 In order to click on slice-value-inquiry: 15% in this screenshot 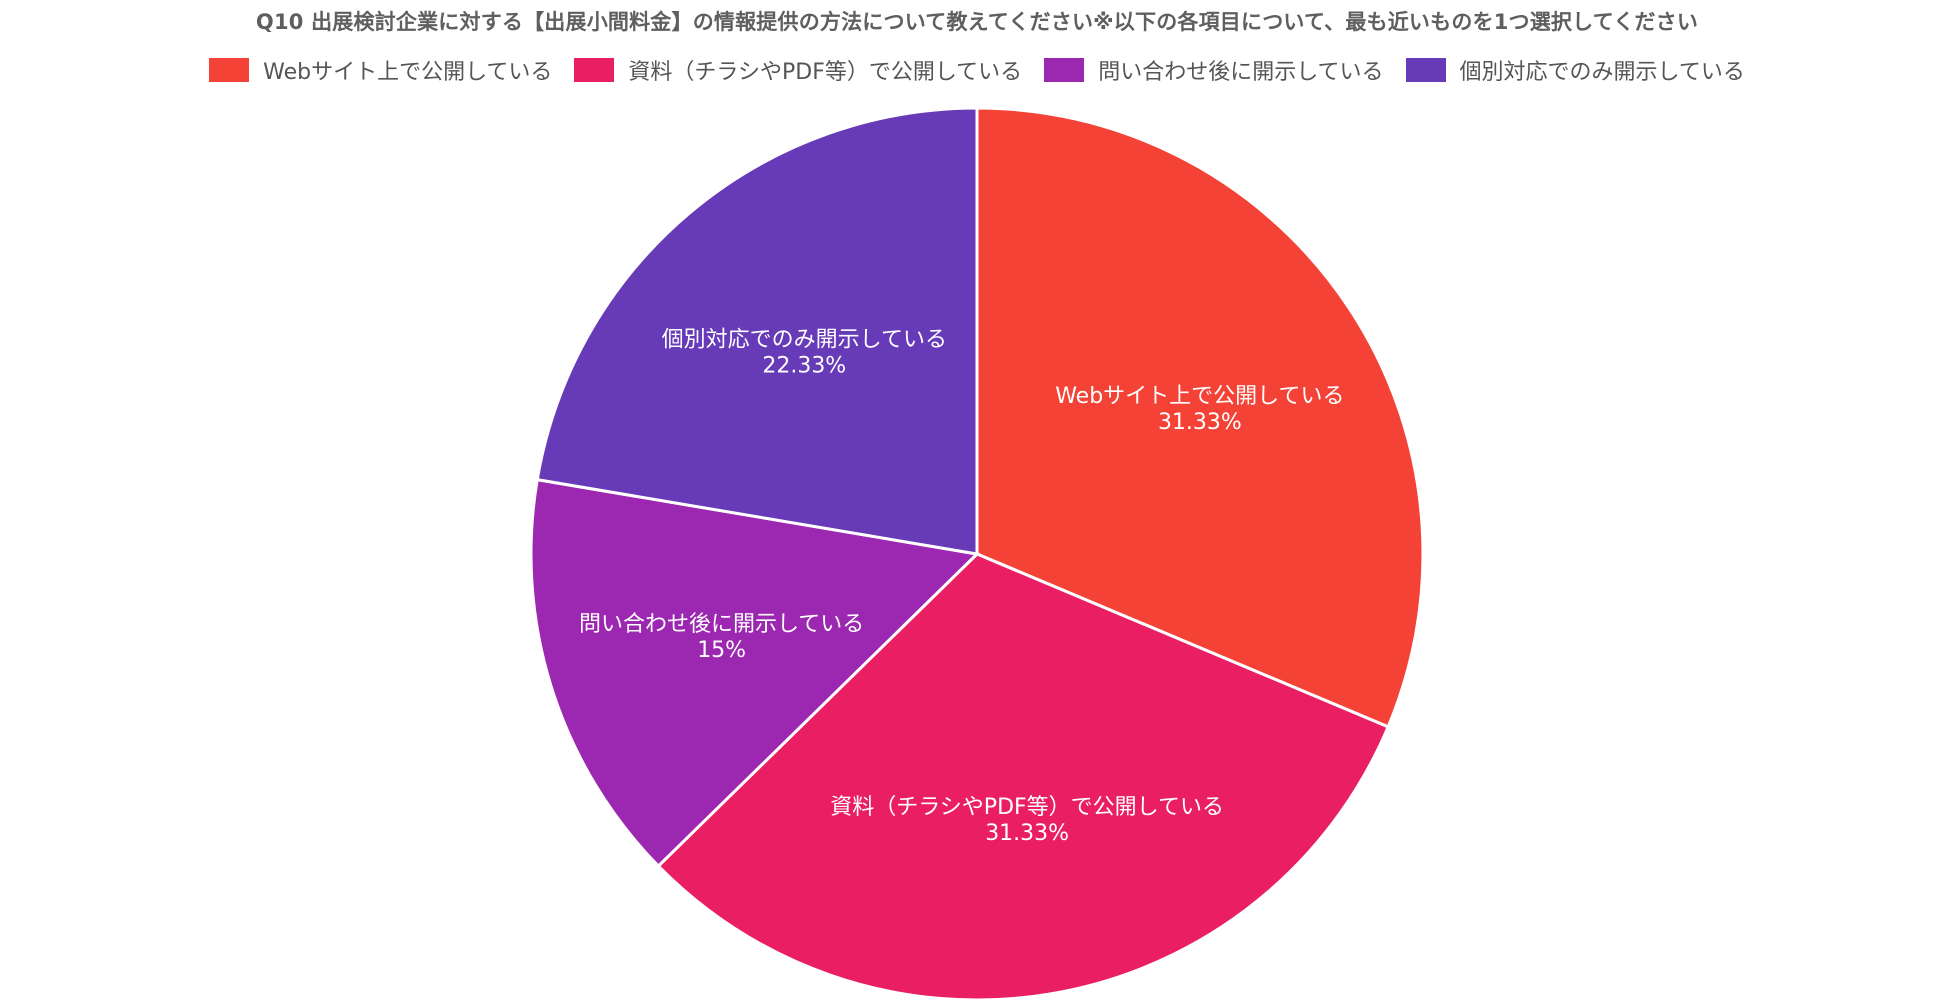, I will do `click(721, 650)`.